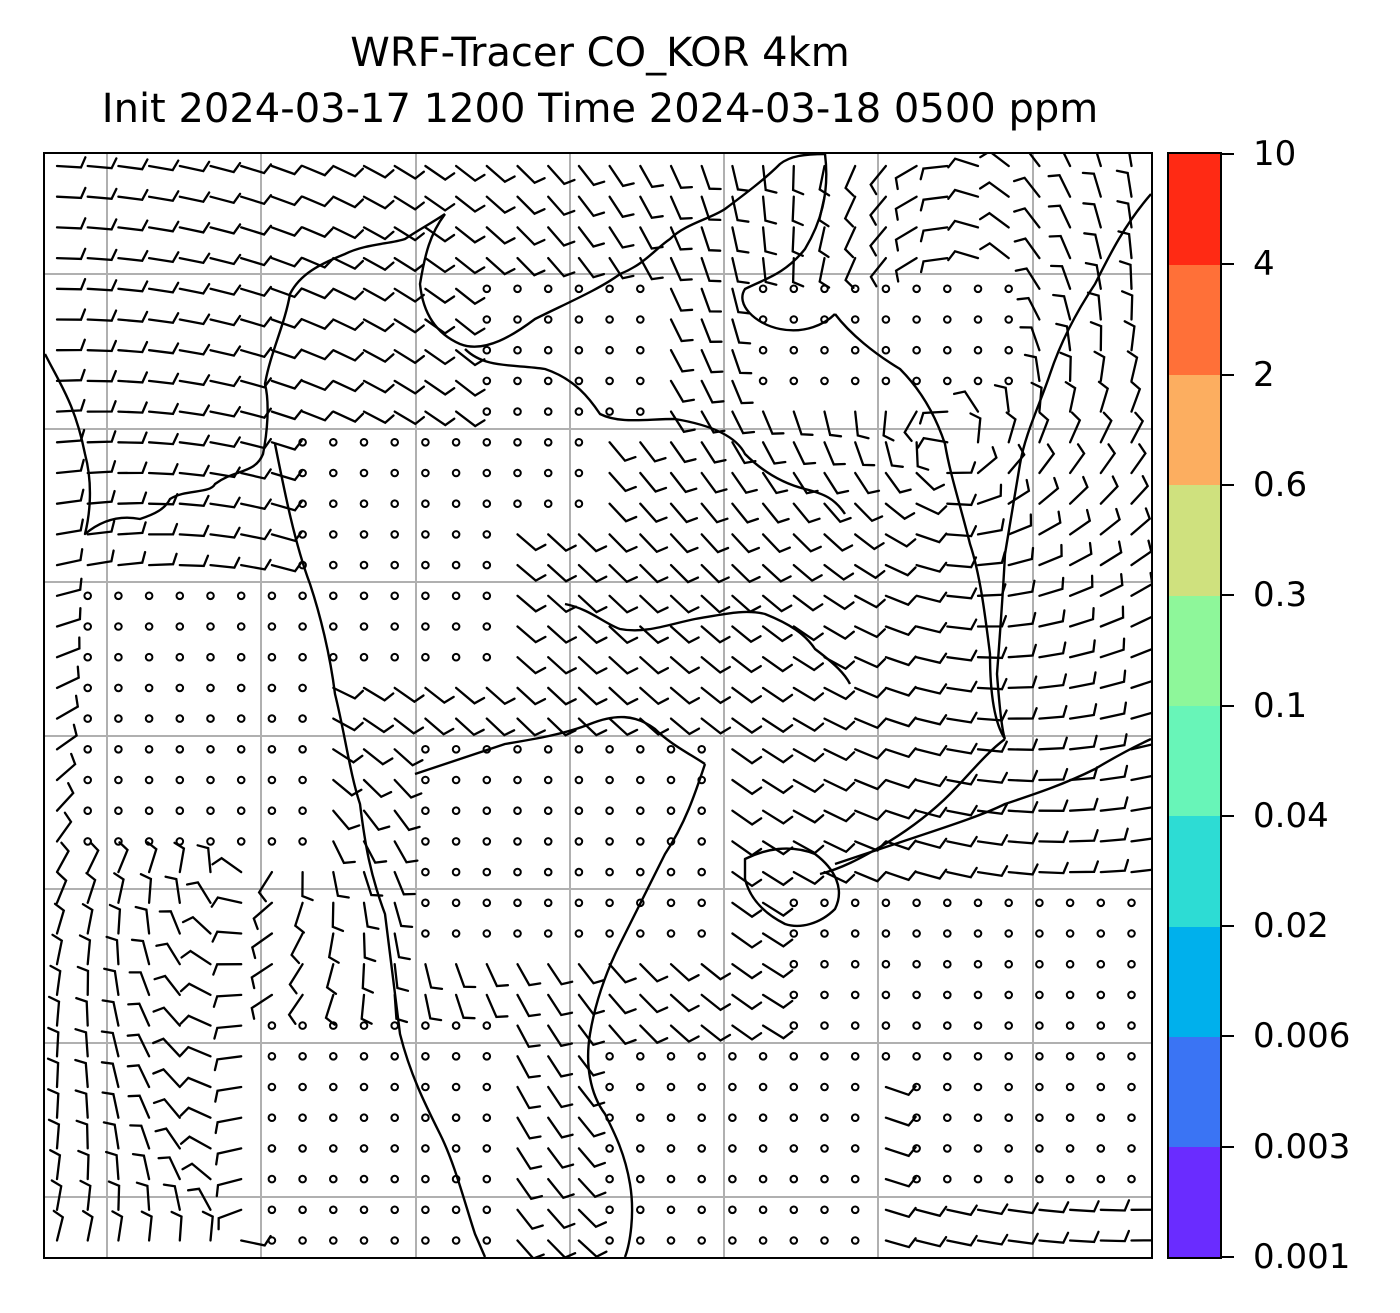 This screenshot has width=1400, height=1313. Describe the element at coordinates (1194, 705) in the screenshot. I see `colorbar` at that location.